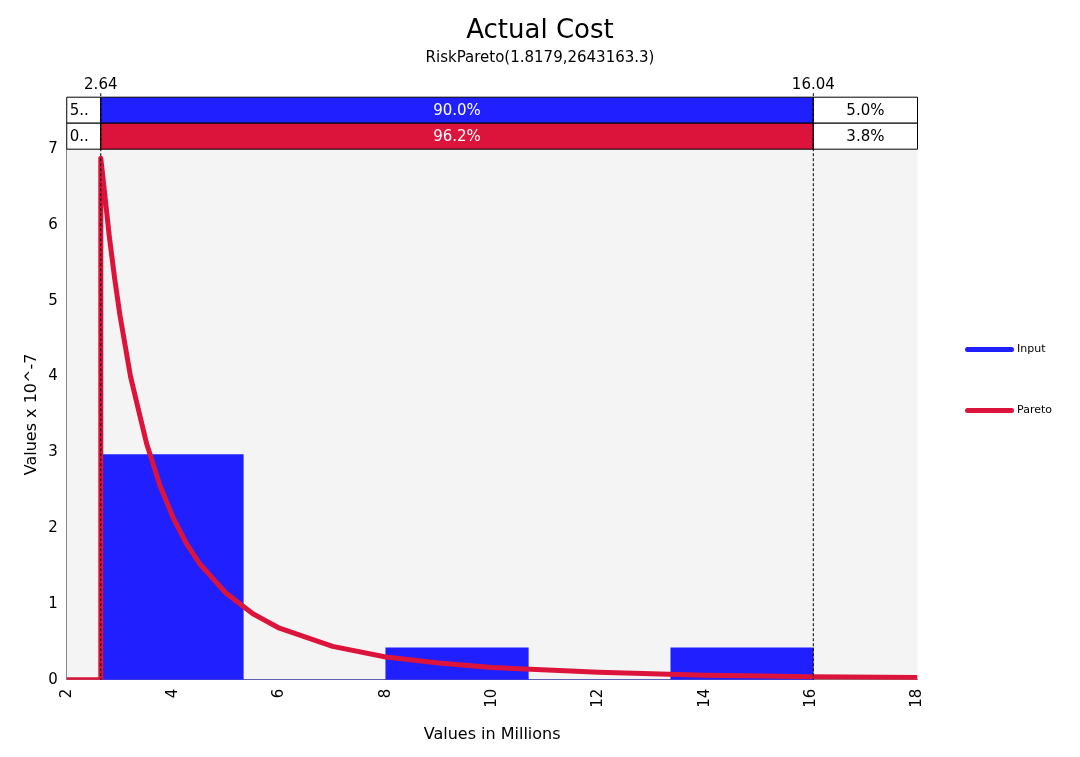 The image size is (1080, 757). I want to click on x-tick-label: 2, so click(65, 693).